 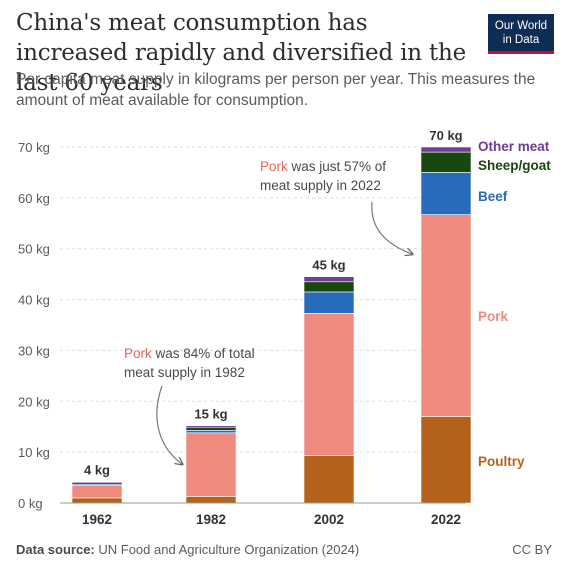 I want to click on bar-segment-beef-1982, so click(x=211, y=431).